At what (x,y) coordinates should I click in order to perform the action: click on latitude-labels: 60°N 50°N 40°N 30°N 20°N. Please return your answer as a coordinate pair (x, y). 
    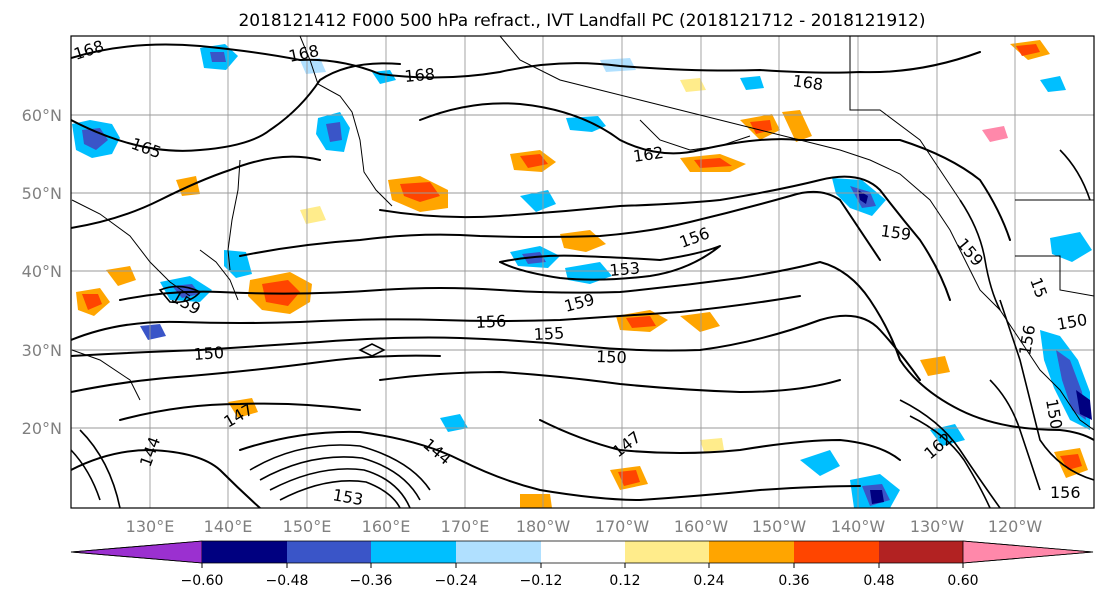
    Looking at the image, I should click on (42, 272).